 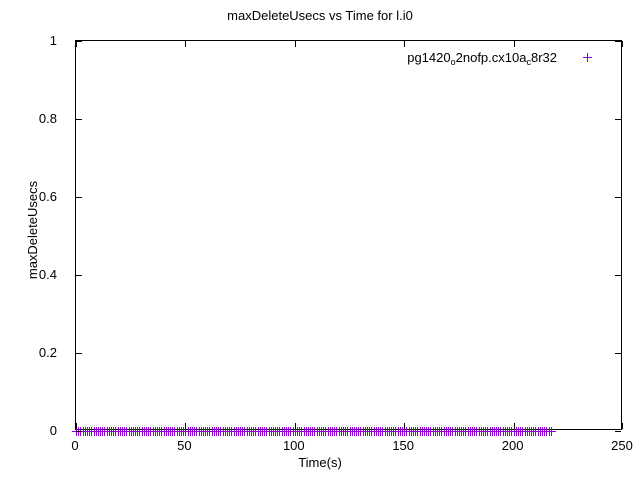 What do you see at coordinates (75, 445) in the screenshot?
I see `x-axis-tick-label: 0` at bounding box center [75, 445].